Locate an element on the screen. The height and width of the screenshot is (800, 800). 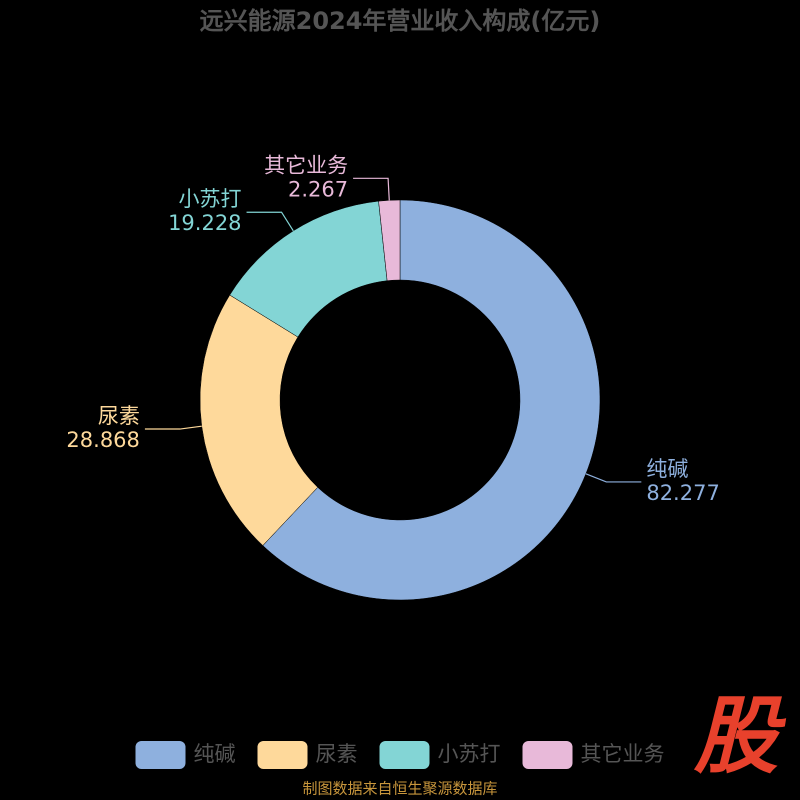
legend-item: 其它业务 is located at coordinates (593, 755).